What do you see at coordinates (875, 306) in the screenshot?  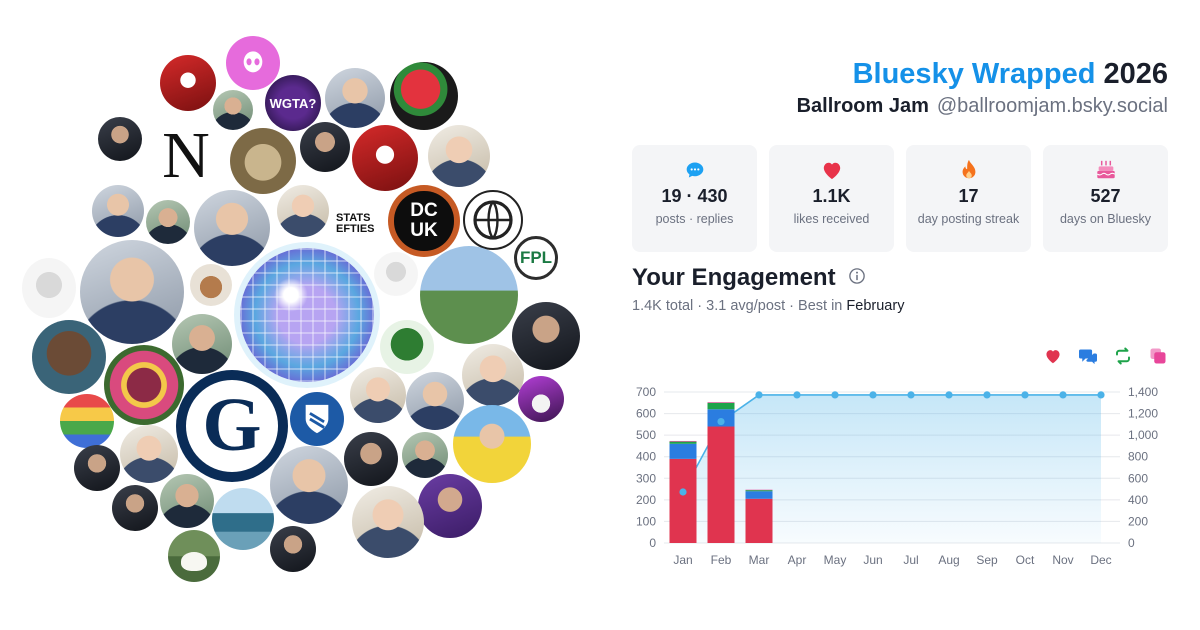 I see `best-month: February` at bounding box center [875, 306].